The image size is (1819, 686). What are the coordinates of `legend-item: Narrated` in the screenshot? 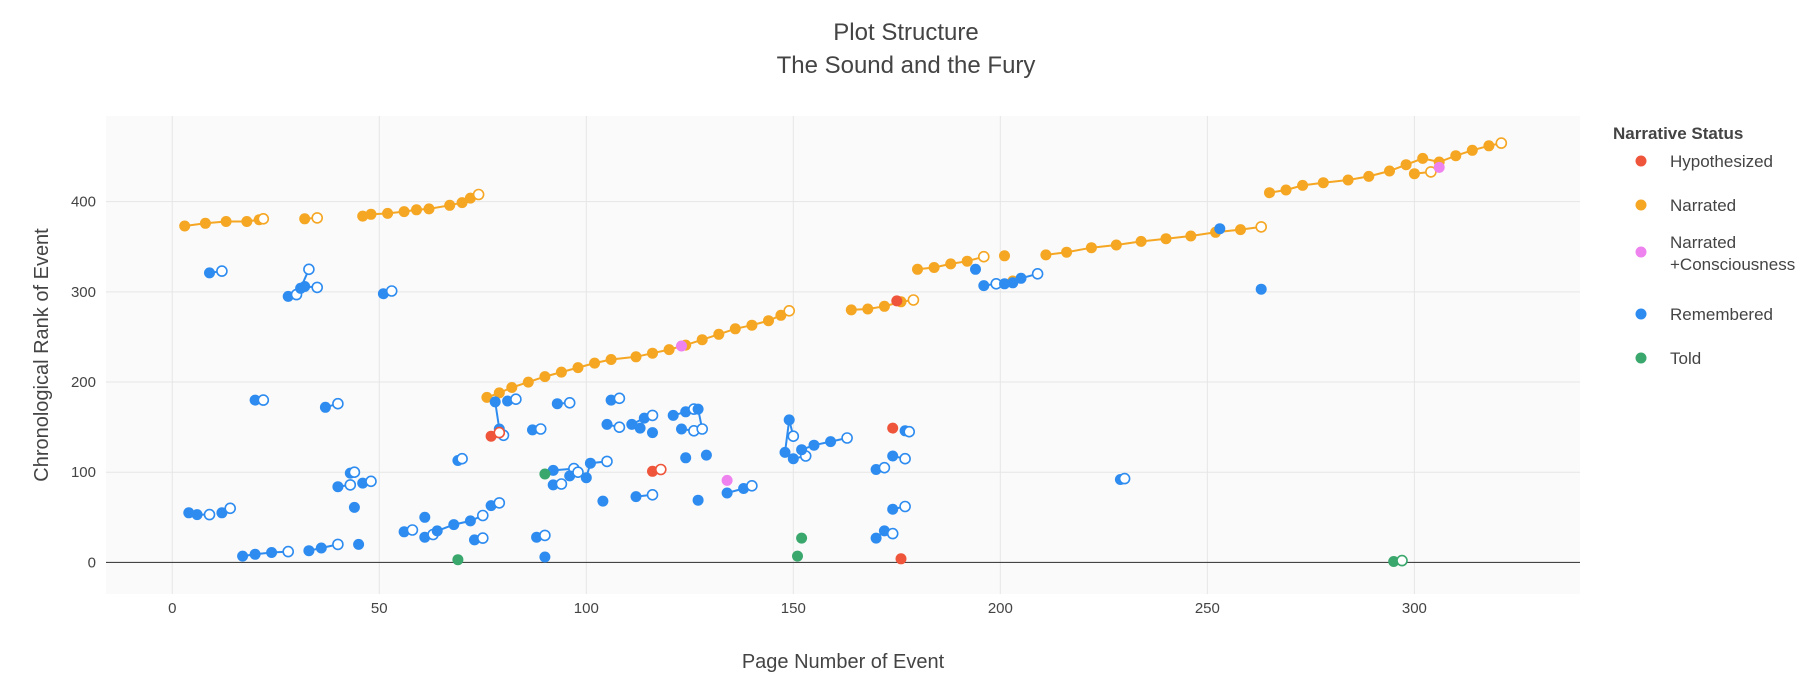 It's located at (1686, 205).